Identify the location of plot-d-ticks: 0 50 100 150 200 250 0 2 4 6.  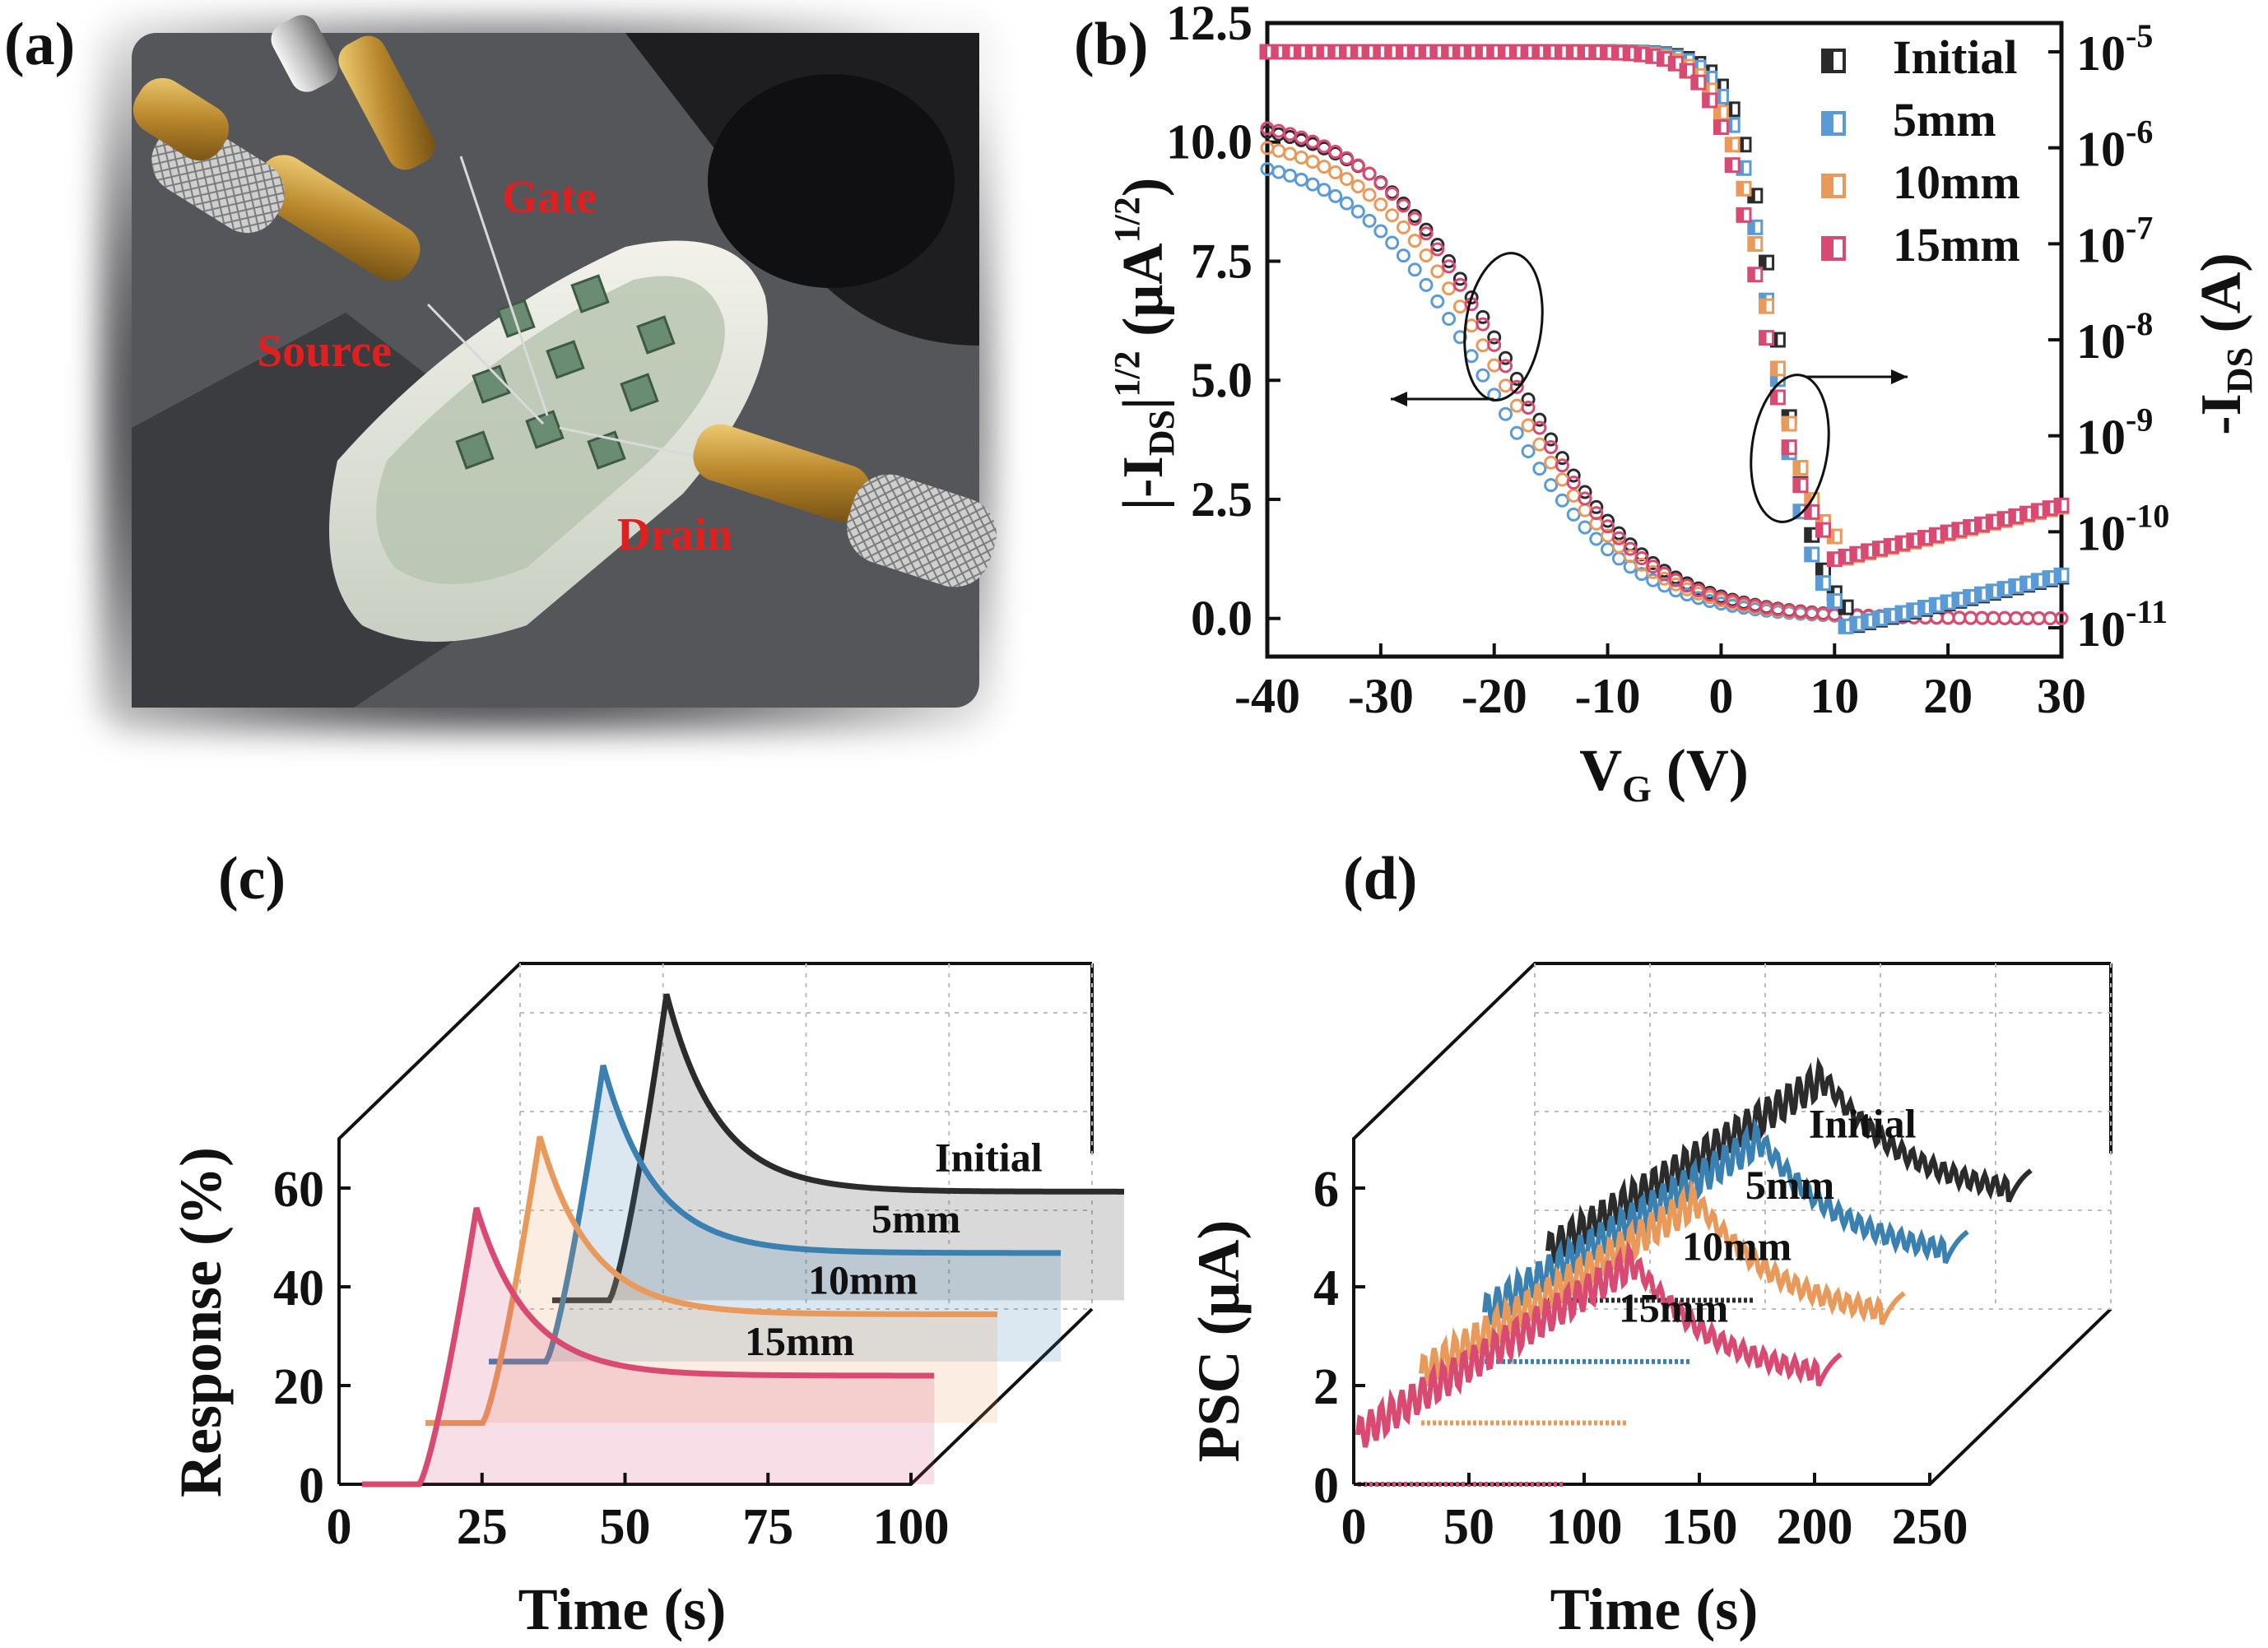
(1641, 1358).